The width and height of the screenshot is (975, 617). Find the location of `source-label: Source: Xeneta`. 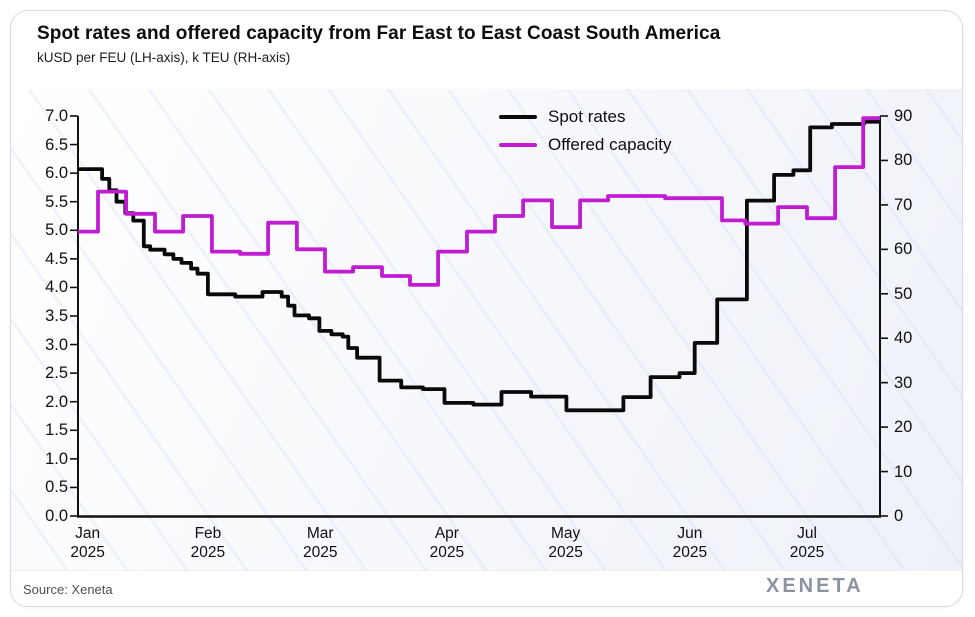

source-label: Source: Xeneta is located at coordinates (68, 589).